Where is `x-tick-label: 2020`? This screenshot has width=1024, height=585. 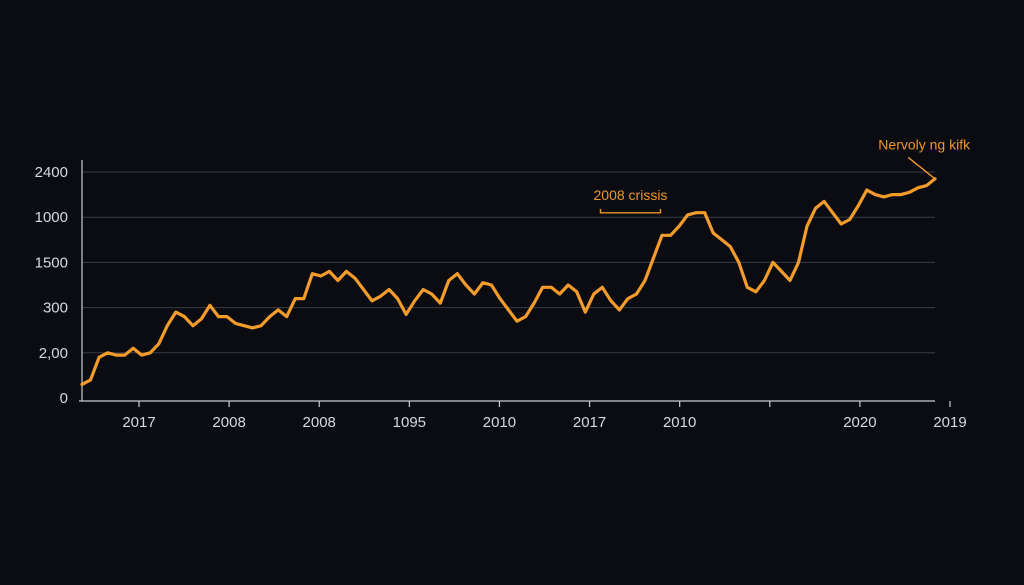
x-tick-label: 2020 is located at coordinates (859, 422).